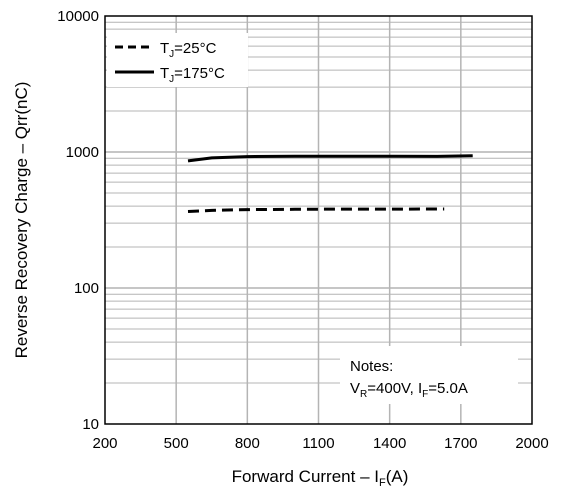 The image size is (573, 488). I want to click on x-tick-label: 800, so click(247, 443).